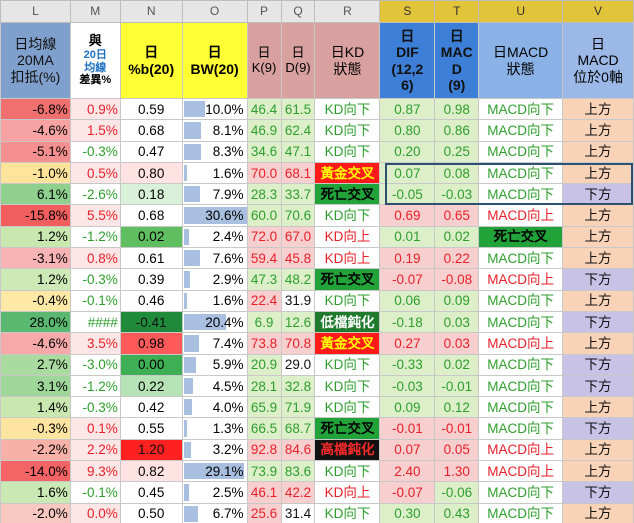 This screenshot has height=523, width=634. What do you see at coordinates (214, 11) in the screenshot?
I see `col-letter-O: O` at bounding box center [214, 11].